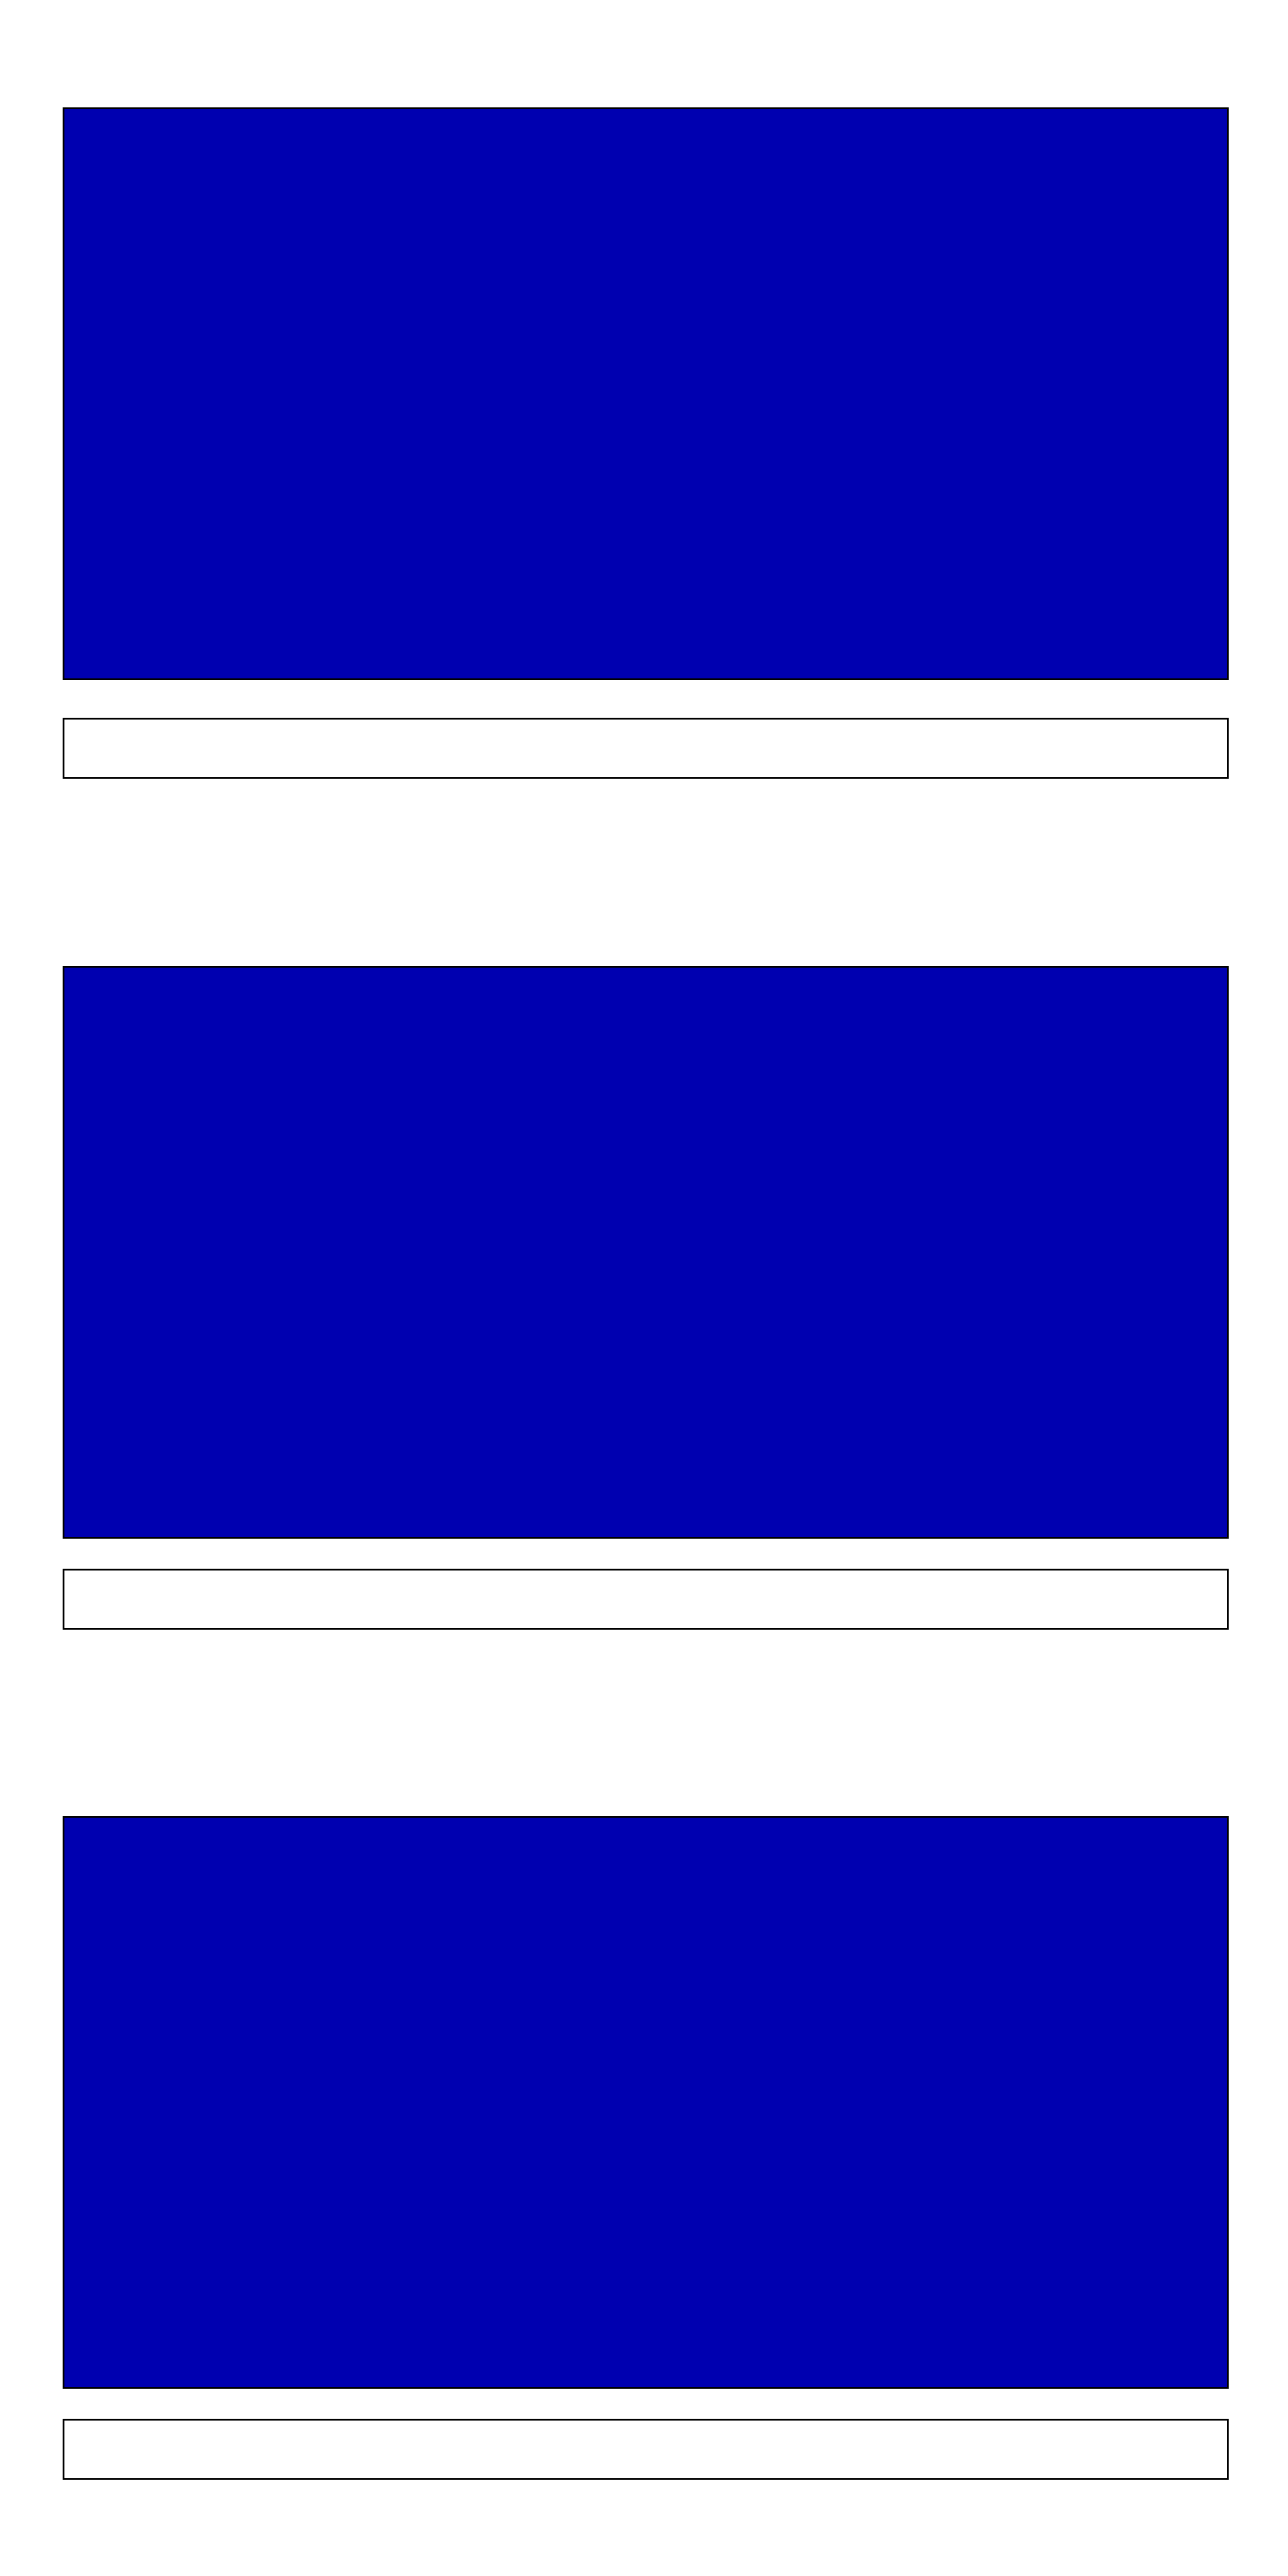 The width and height of the screenshot is (1288, 2576). I want to click on colorbar-ticks-combined, so click(645, 810).